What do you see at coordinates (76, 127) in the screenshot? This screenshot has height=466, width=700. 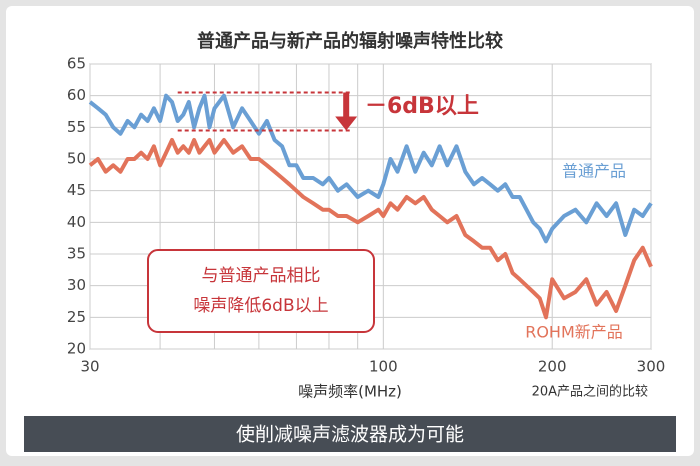 I see `y-tick-label: 55` at bounding box center [76, 127].